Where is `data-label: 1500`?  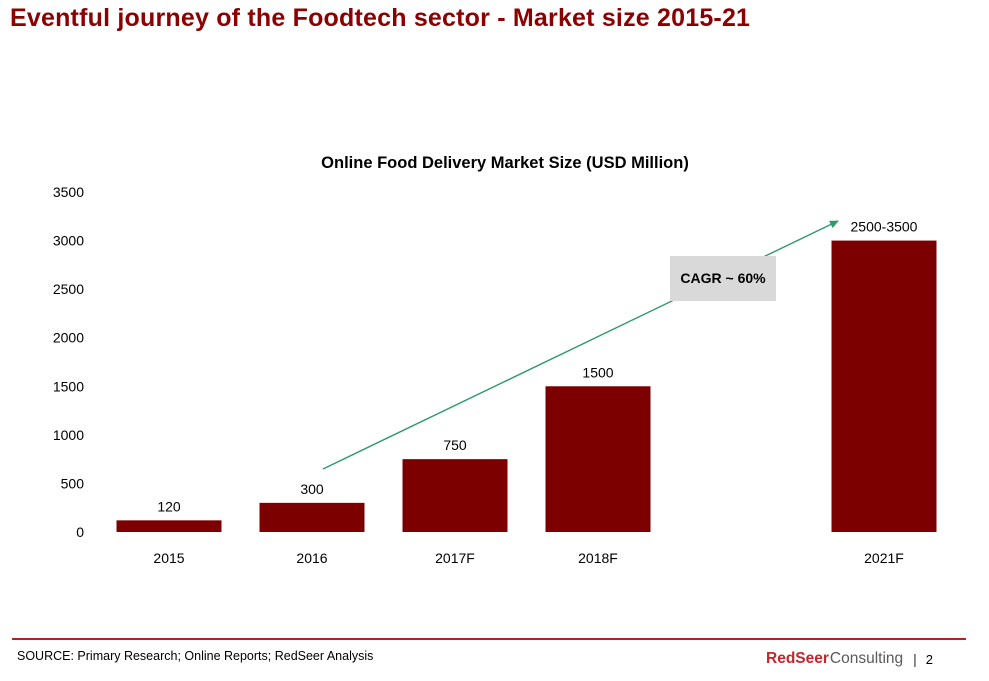 data-label: 1500 is located at coordinates (597, 372).